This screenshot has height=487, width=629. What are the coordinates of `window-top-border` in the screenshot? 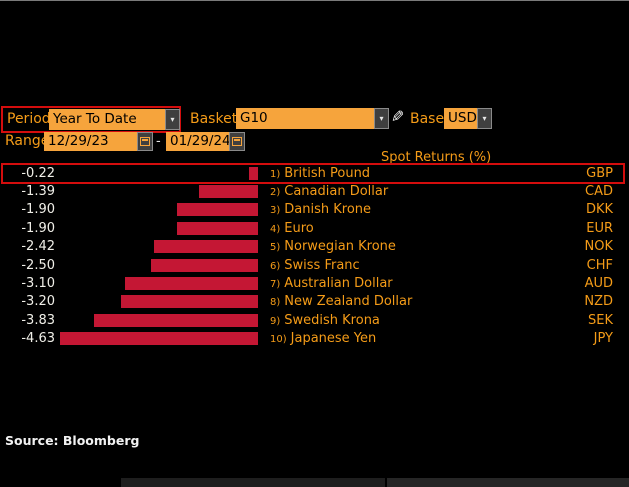 It's located at (314, 0).